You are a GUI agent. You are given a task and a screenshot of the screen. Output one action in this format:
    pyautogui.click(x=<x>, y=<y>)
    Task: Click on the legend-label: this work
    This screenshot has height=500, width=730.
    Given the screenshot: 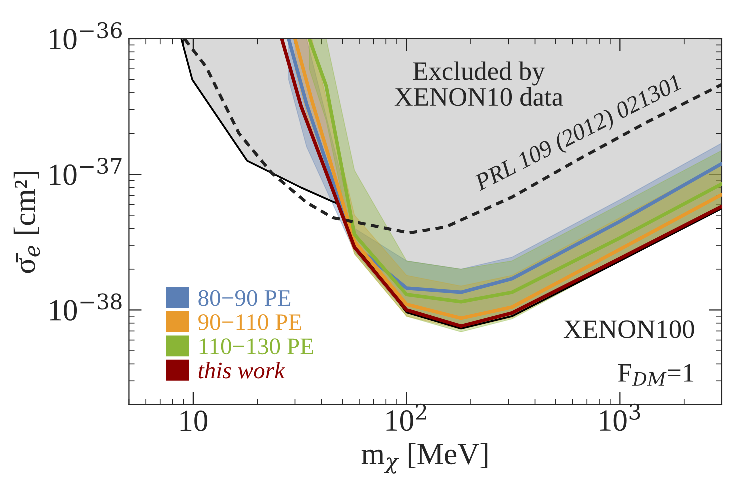 What is the action you would take?
    pyautogui.click(x=242, y=370)
    